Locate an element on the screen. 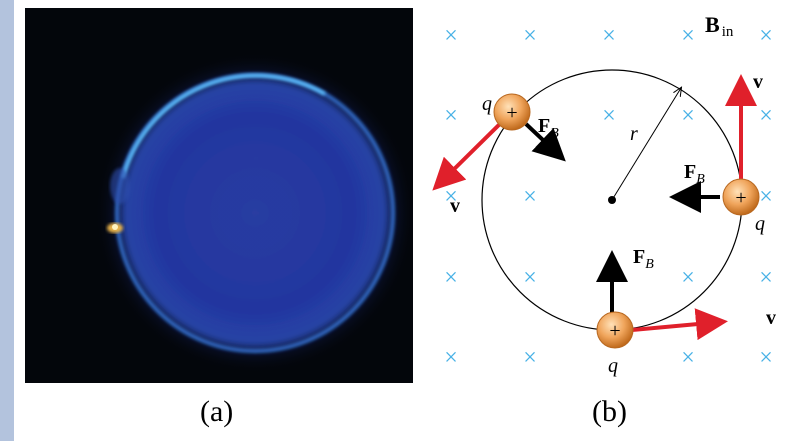 This screenshot has width=792, height=441. charge-right: + is located at coordinates (741, 197).